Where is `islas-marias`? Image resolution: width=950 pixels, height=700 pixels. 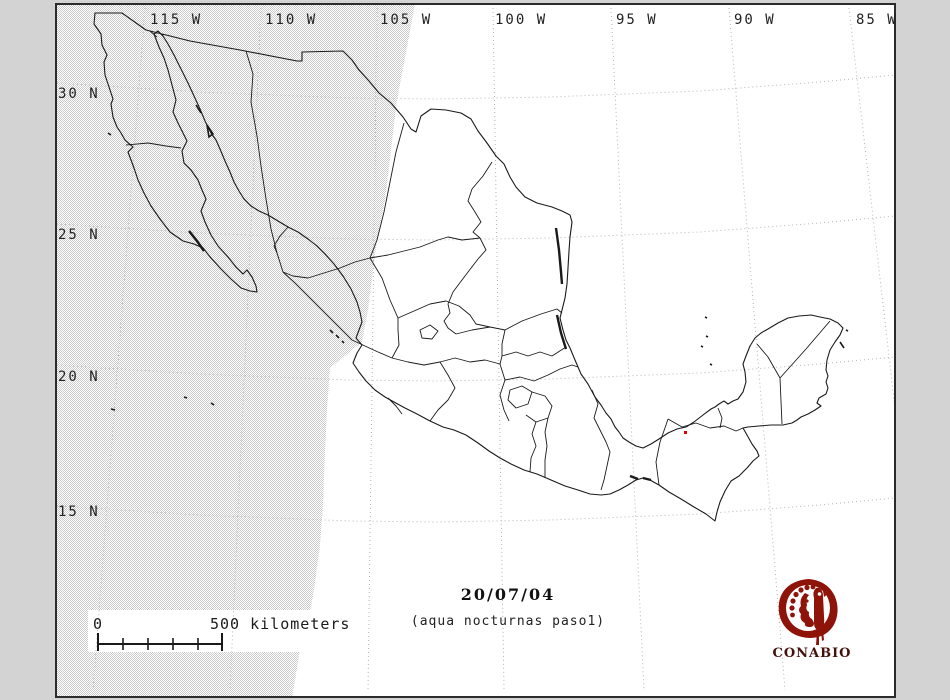 islas-marias is located at coordinates (337, 336).